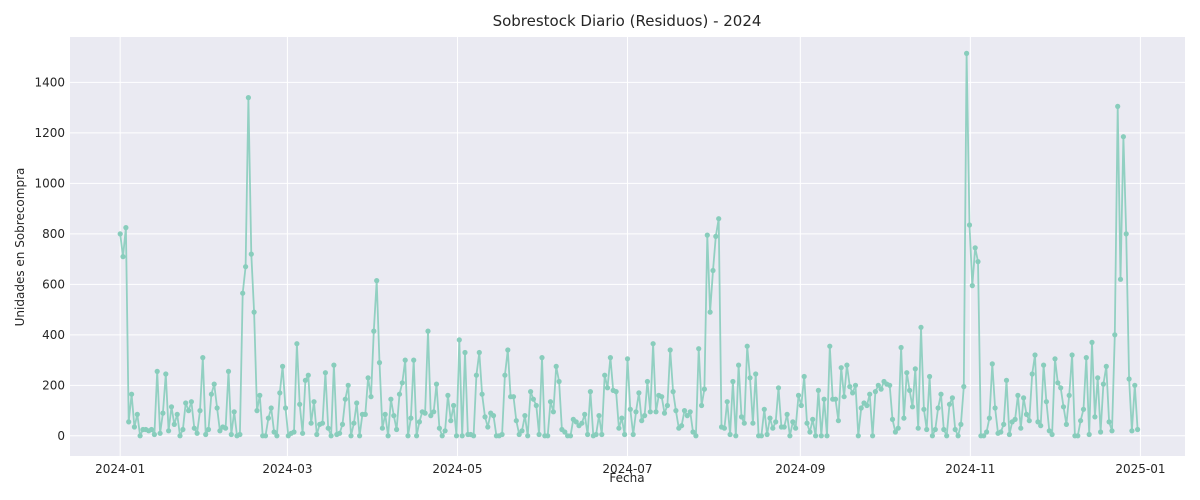 The width and height of the screenshot is (1200, 500). I want to click on x-axis-label: Fecha, so click(626, 478).